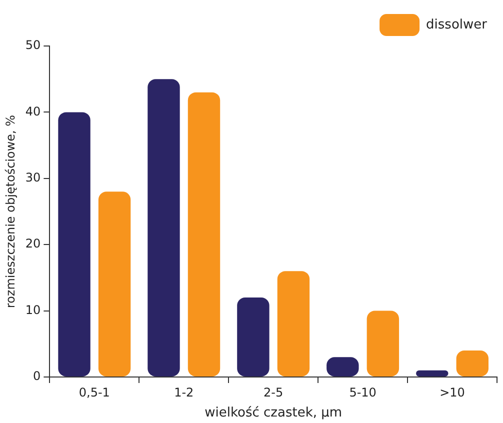  Describe the element at coordinates (33, 45) in the screenshot. I see `y-tick-label: 50` at that location.